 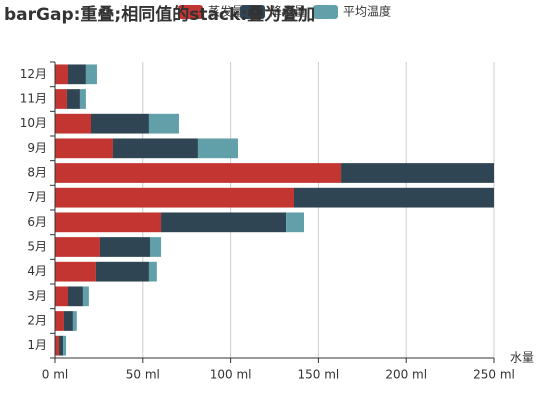 I want to click on x-tick-label: 0 ml, so click(x=55, y=375).